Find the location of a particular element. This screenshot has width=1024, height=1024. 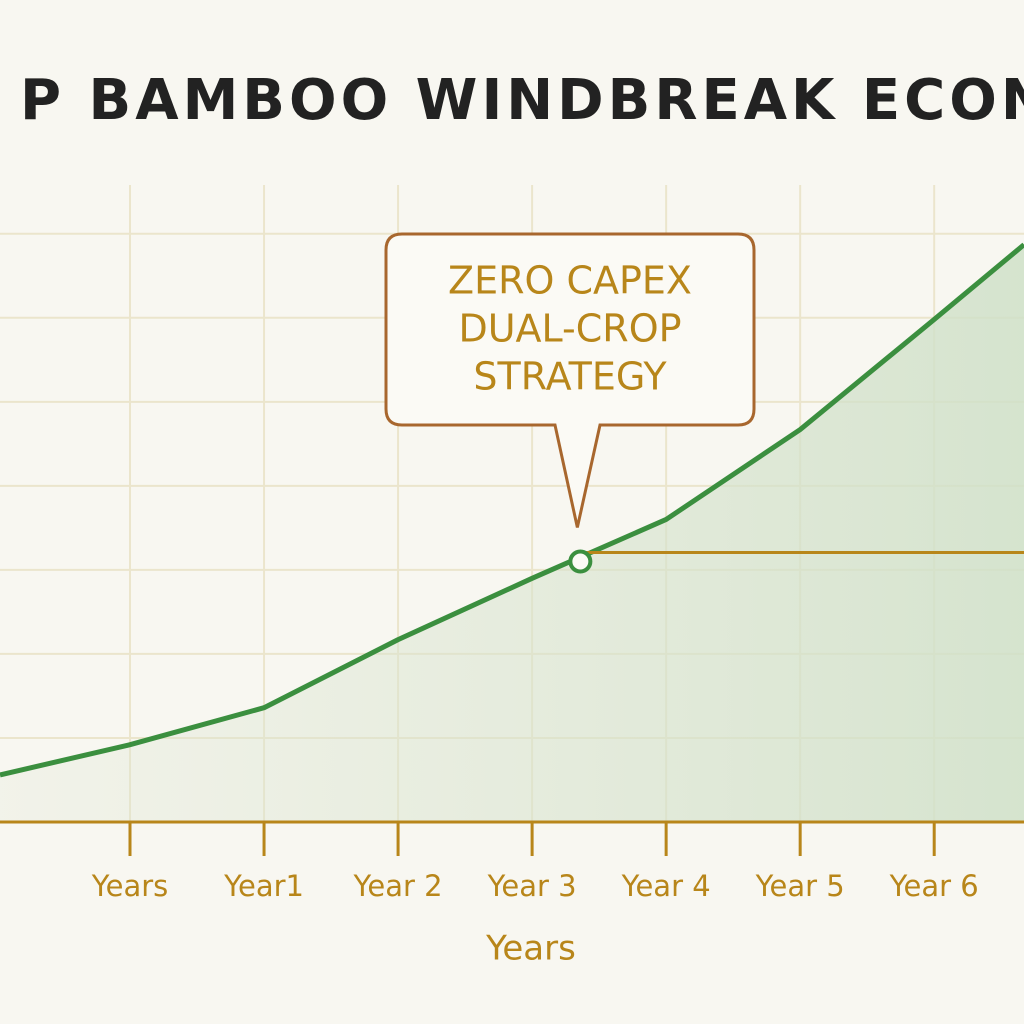

annotation-text: ZERO CAPEX is located at coordinates (570, 281).